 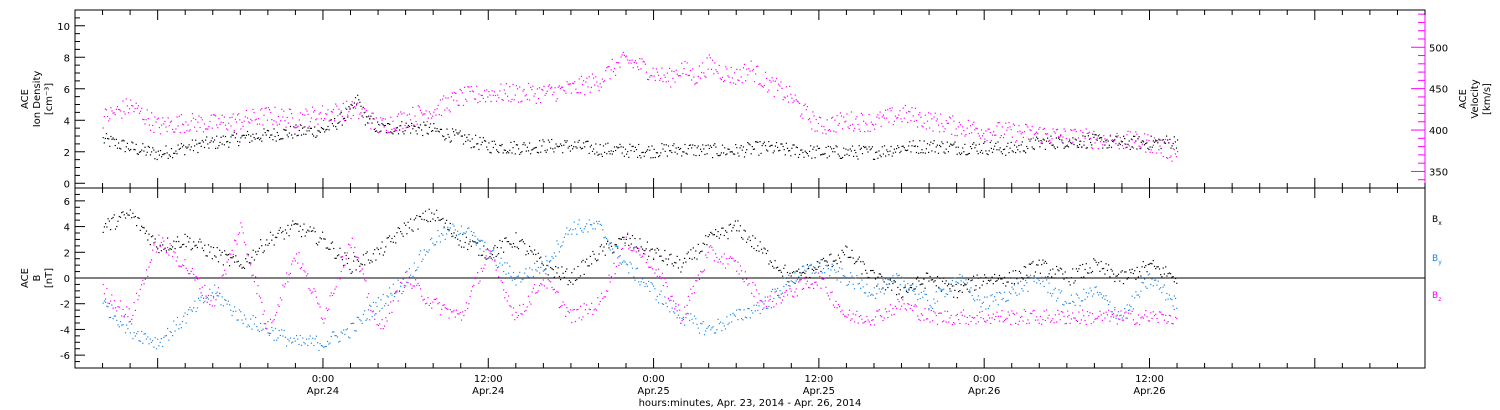 What do you see at coordinates (1438, 90) in the screenshot?
I see `top-right-tick-label: 450` at bounding box center [1438, 90].